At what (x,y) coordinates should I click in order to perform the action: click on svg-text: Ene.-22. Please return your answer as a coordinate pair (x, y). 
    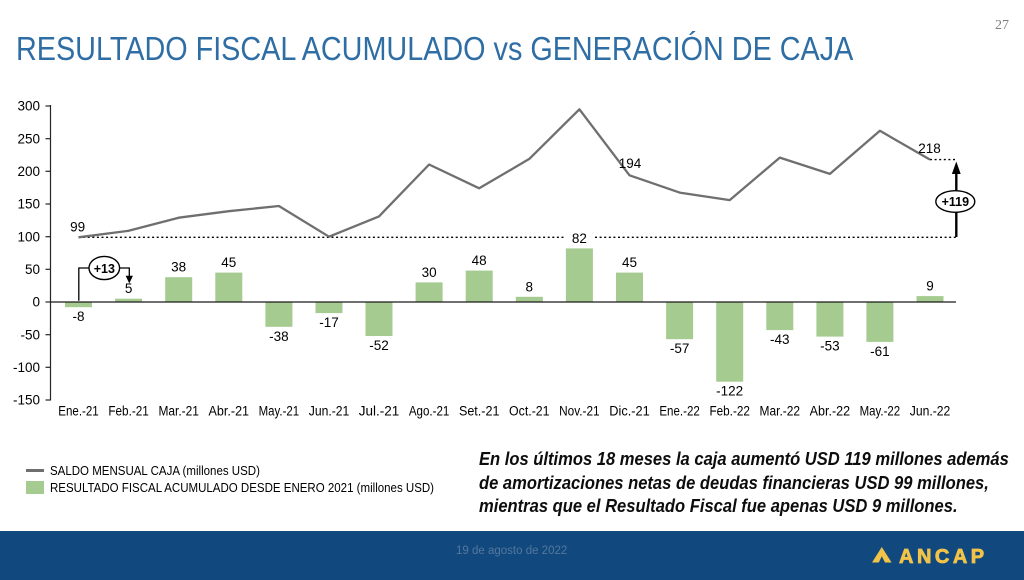
    Looking at the image, I should click on (679, 411).